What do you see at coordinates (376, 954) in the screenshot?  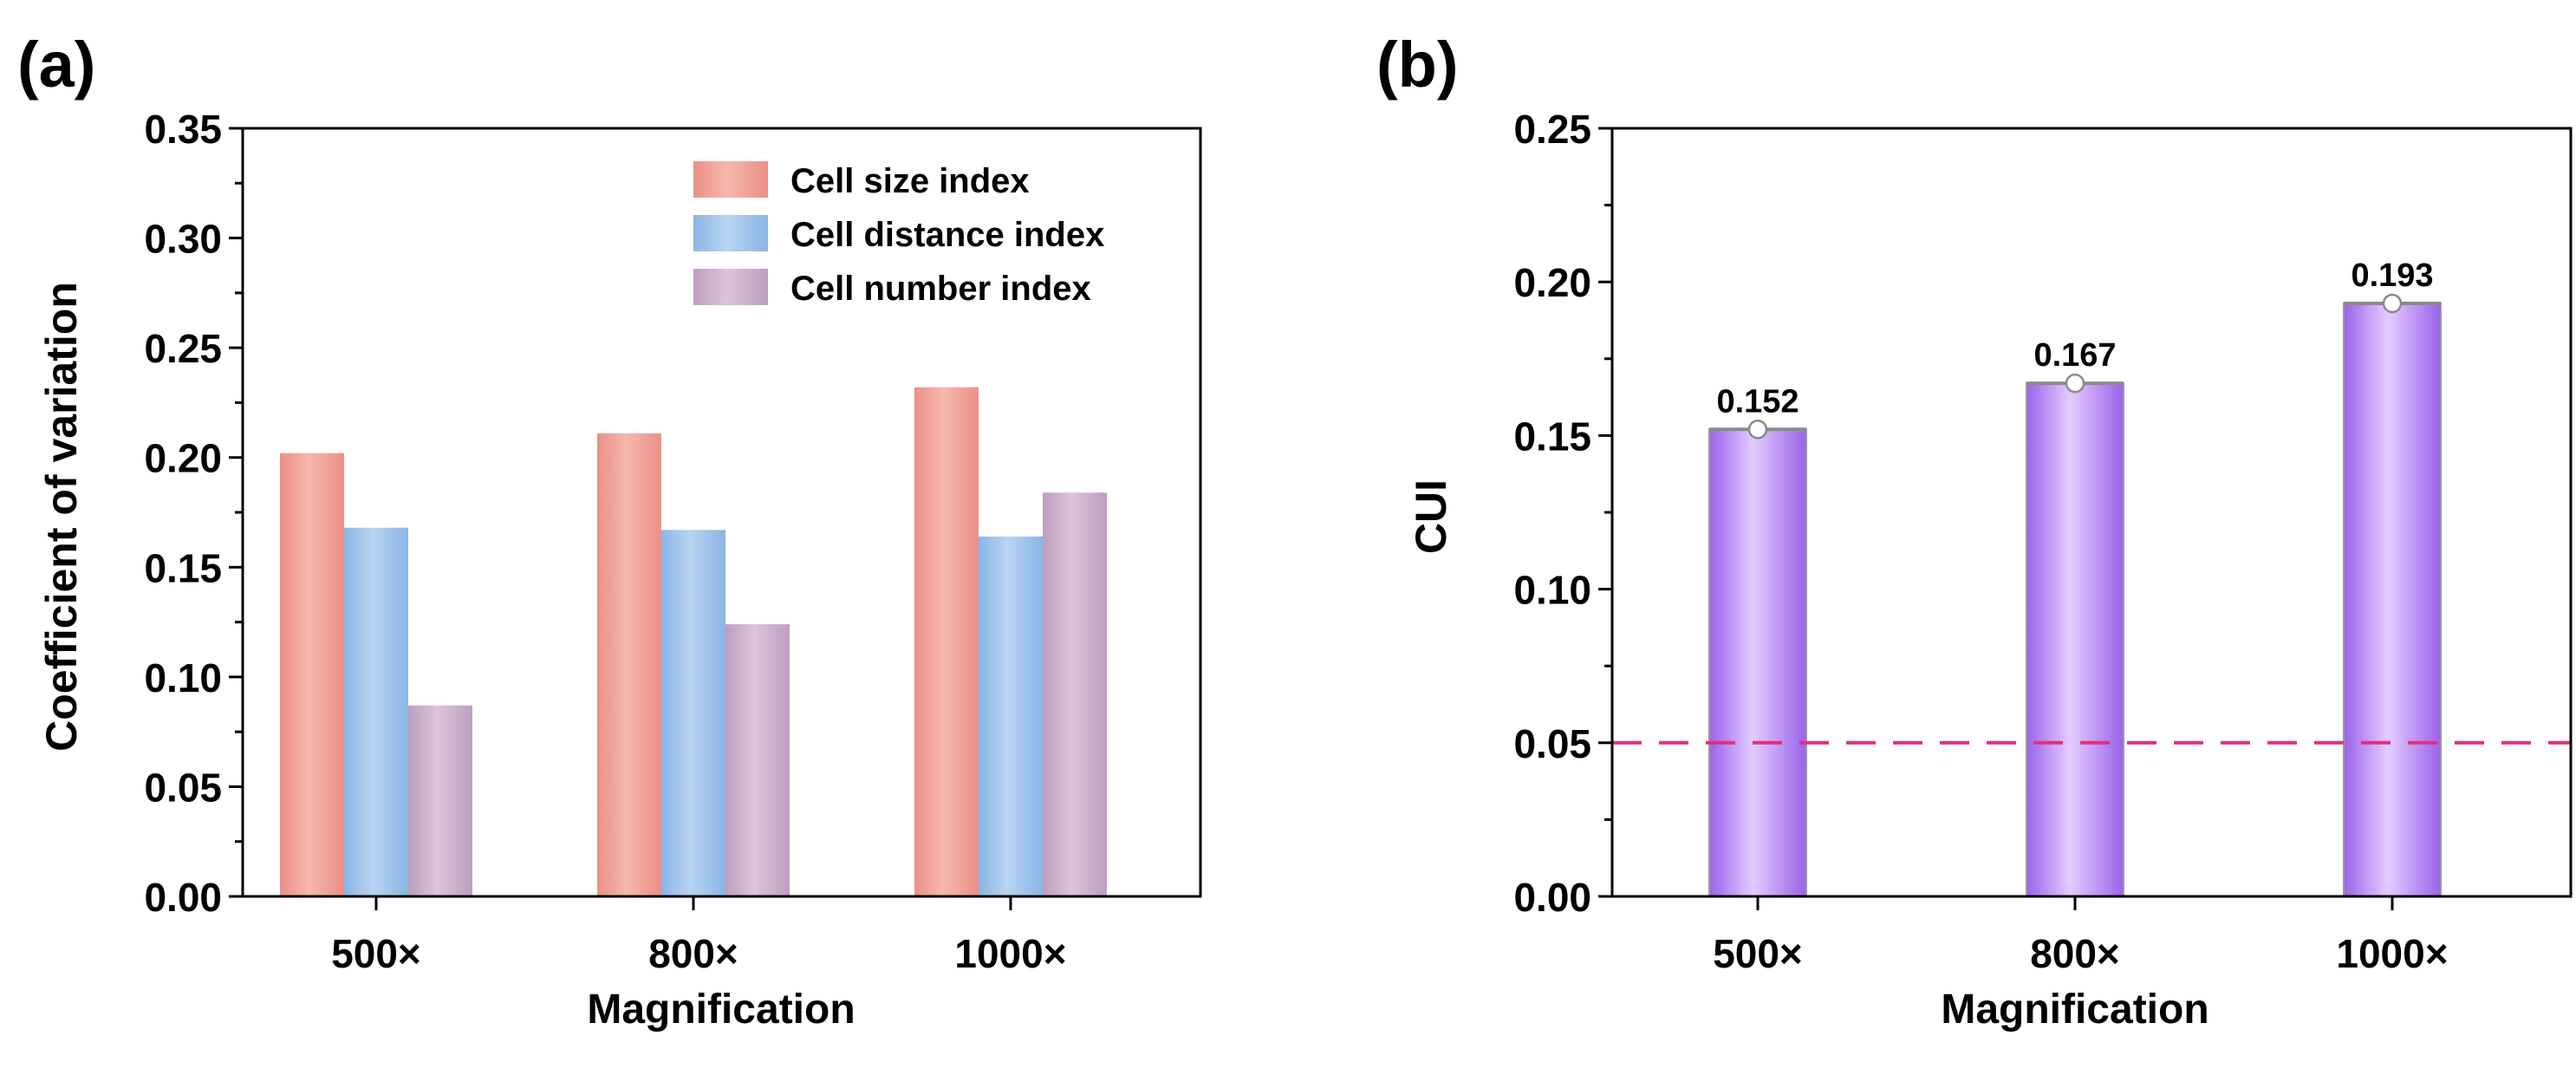 I see `panel-a-x-tick-label: 500×` at bounding box center [376, 954].